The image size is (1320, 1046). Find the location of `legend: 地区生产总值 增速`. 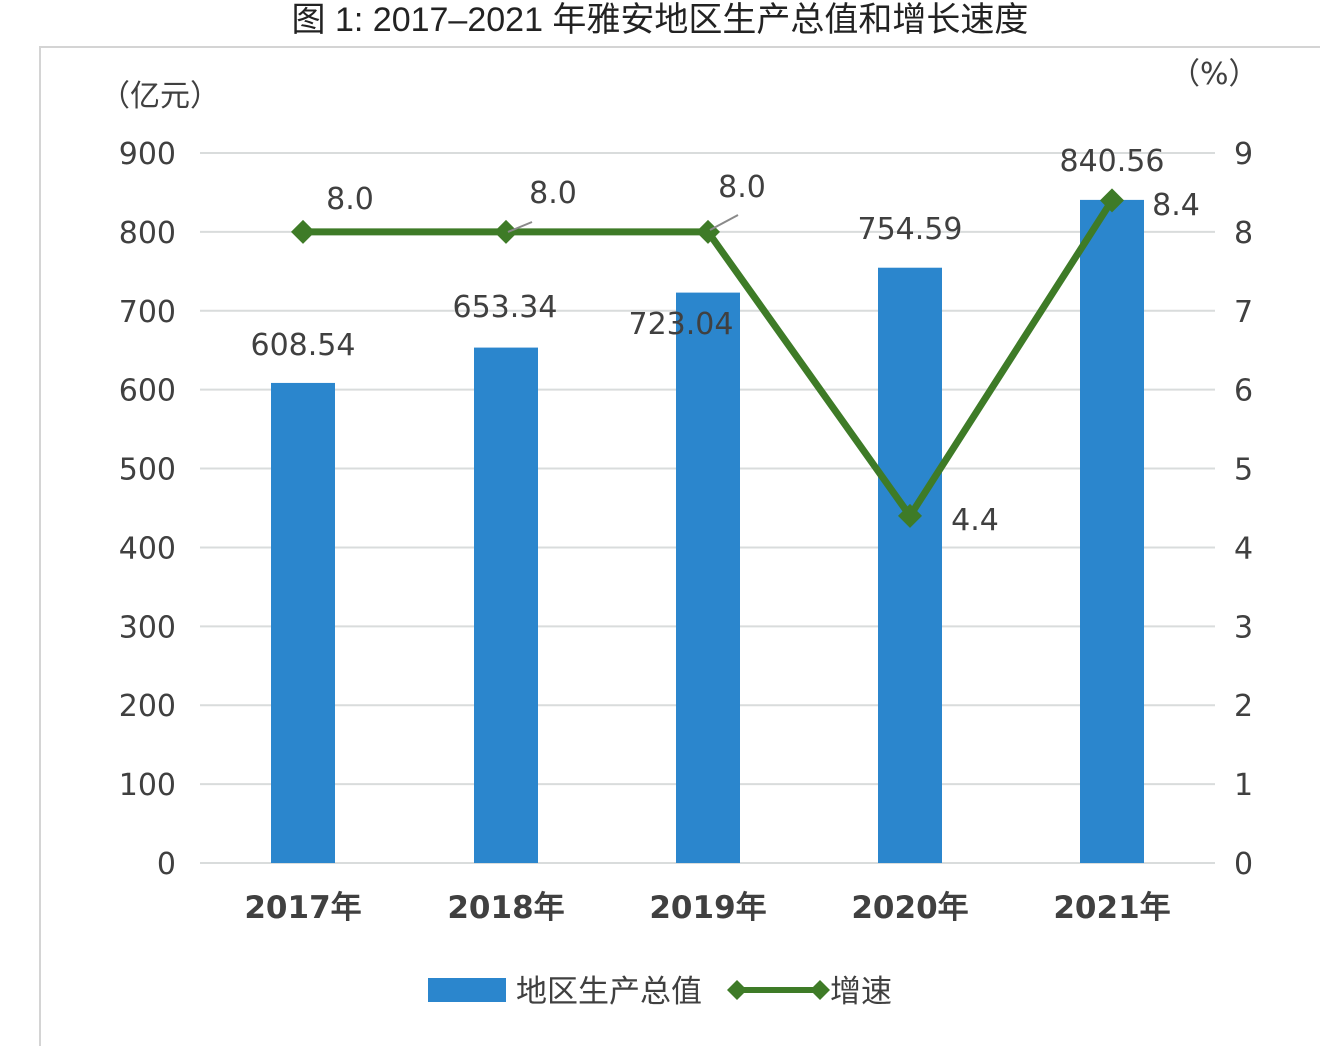

legend: 地区生产总值 增速 is located at coordinates (660, 992).